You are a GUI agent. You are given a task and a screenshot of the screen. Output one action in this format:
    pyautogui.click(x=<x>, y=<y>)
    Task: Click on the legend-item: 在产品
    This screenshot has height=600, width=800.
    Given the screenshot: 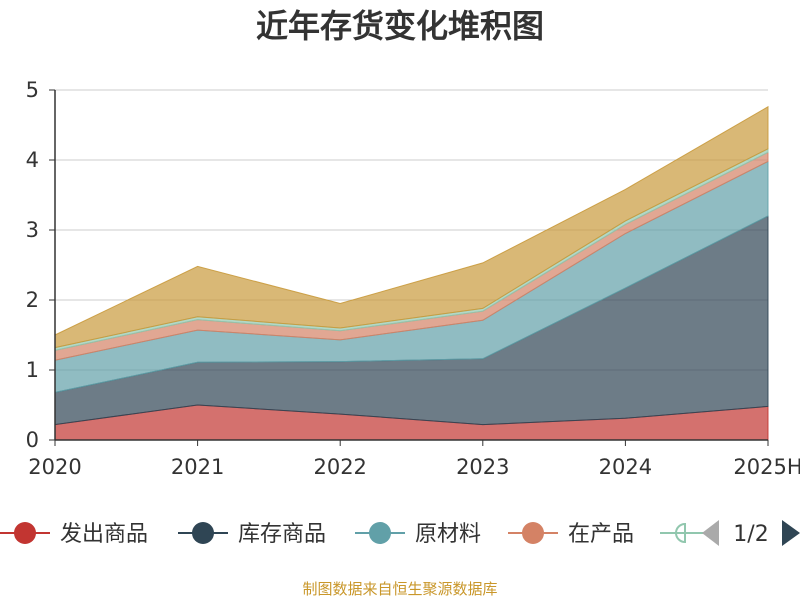 What is the action you would take?
    pyautogui.click(x=571, y=534)
    